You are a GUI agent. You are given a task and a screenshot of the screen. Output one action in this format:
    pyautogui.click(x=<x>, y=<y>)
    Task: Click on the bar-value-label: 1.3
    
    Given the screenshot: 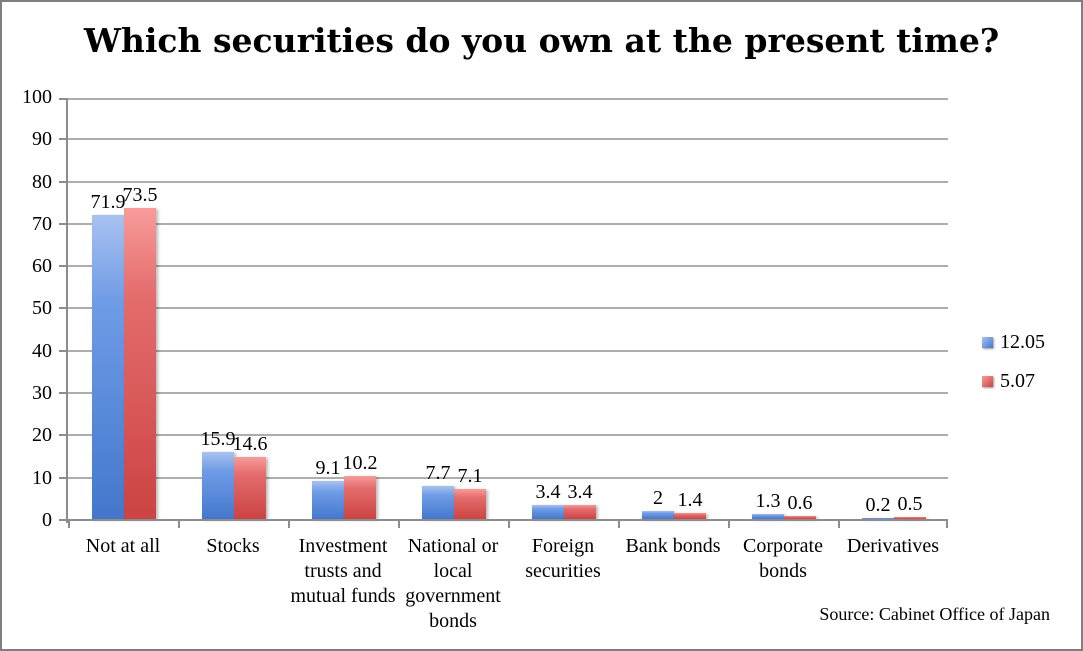 What is the action you would take?
    pyautogui.click(x=768, y=501)
    